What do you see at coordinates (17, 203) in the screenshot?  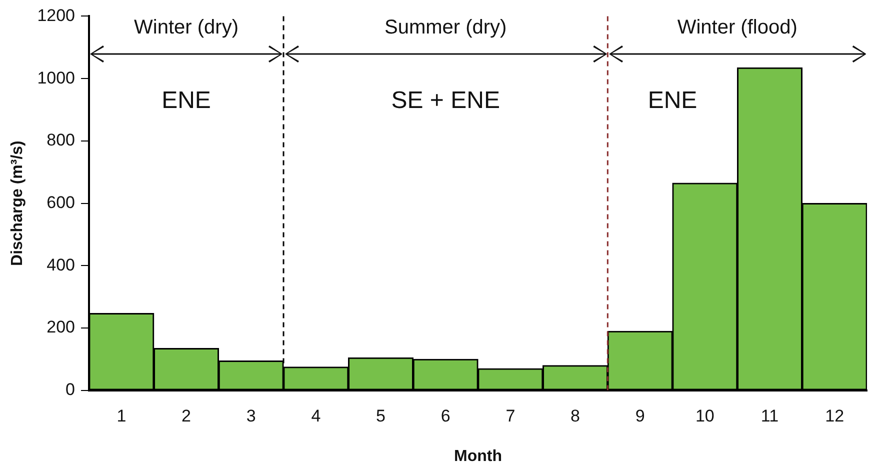 I see `y-axis-title: Discharge (m³/s)` at bounding box center [17, 203].